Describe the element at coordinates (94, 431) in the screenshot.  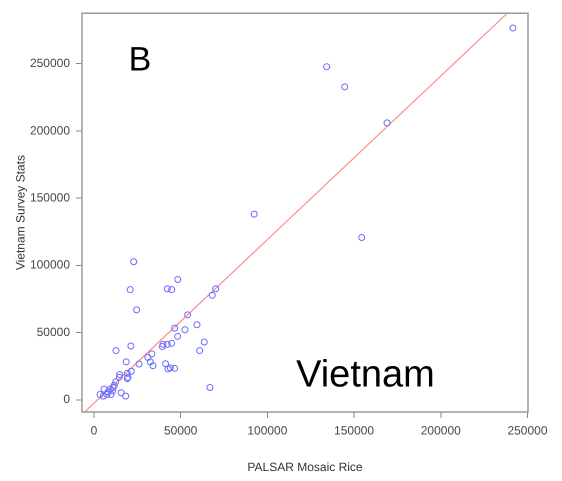
I see `x-tick-label: 0` at that location.